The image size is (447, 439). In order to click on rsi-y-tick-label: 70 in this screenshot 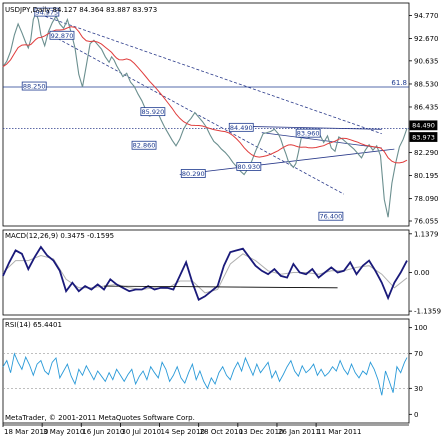, I will do `click(418, 354)`.